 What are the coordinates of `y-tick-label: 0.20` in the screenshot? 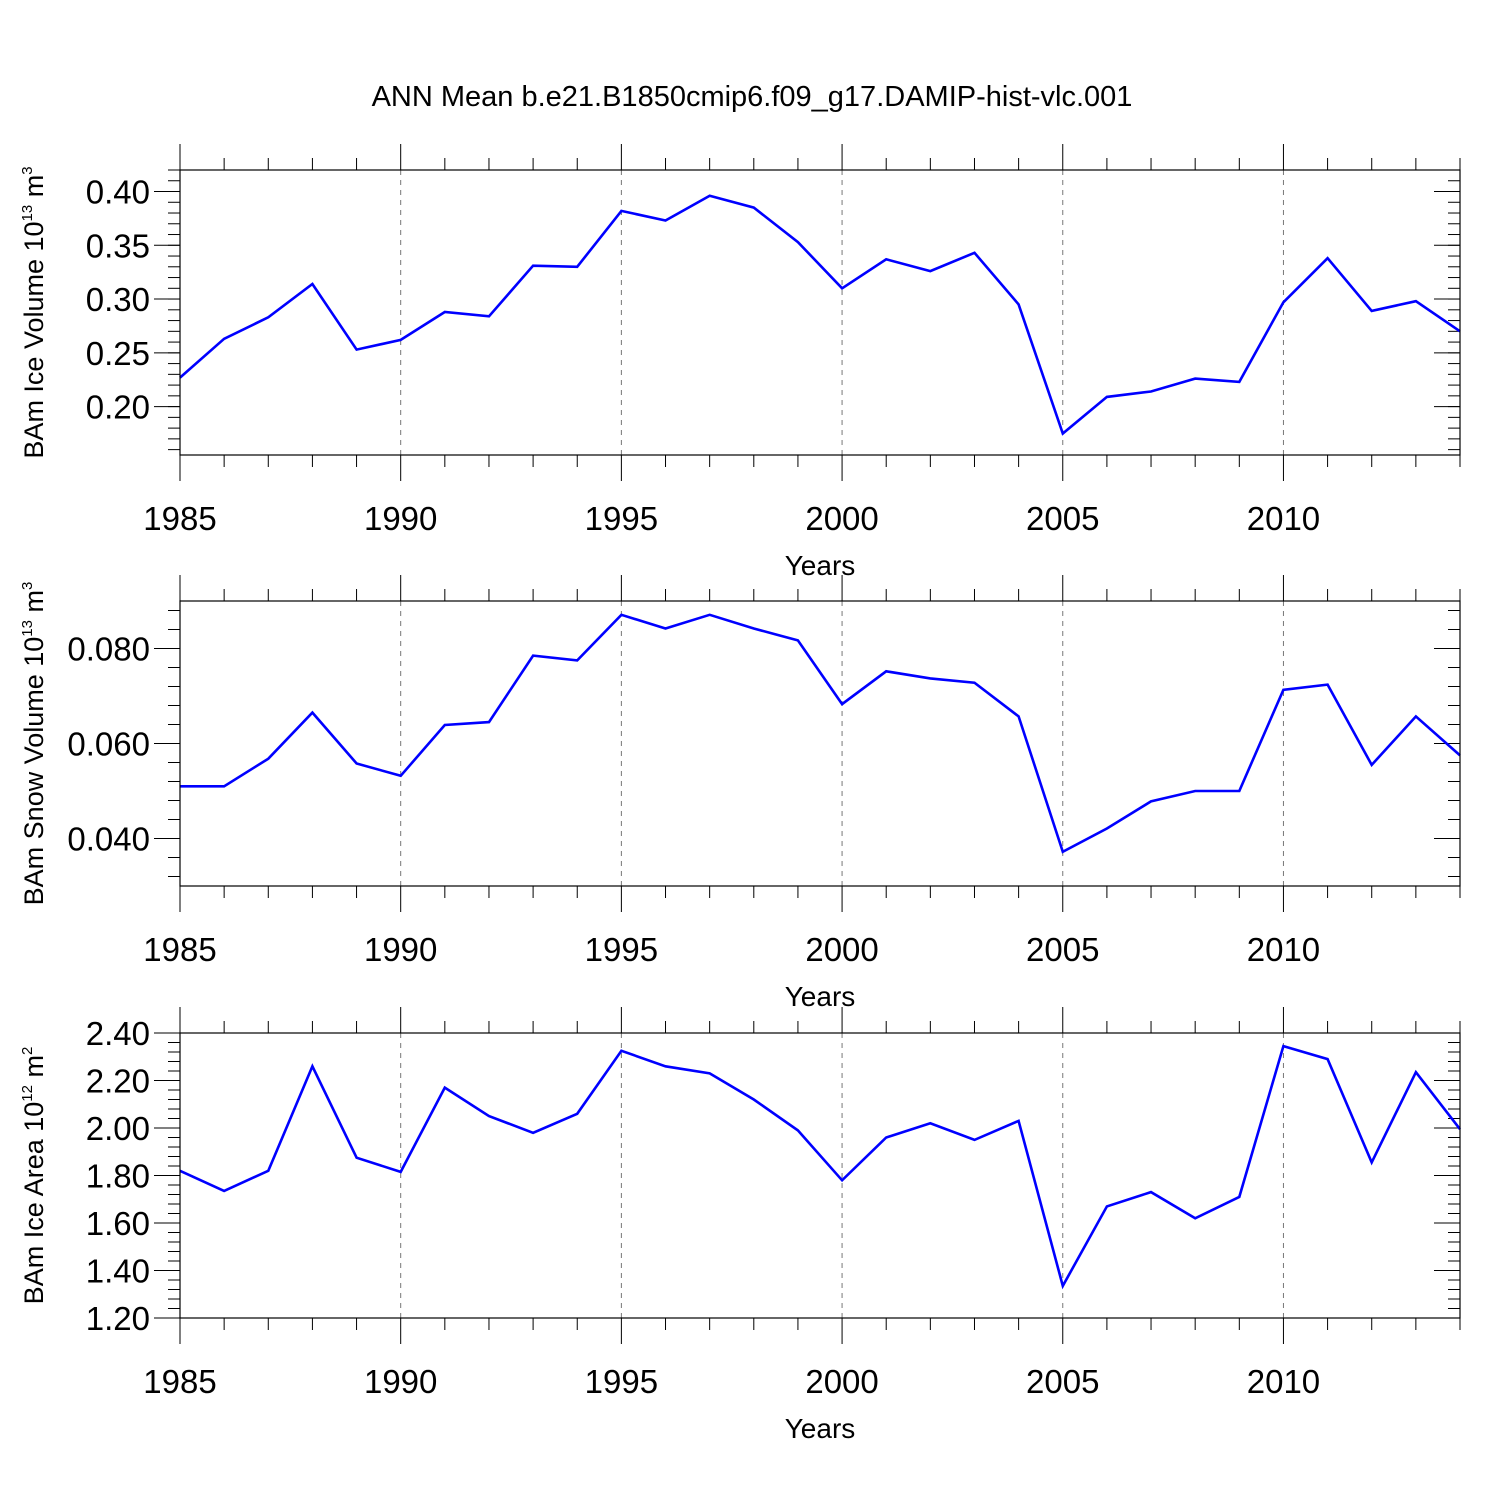 It's located at (118, 407).